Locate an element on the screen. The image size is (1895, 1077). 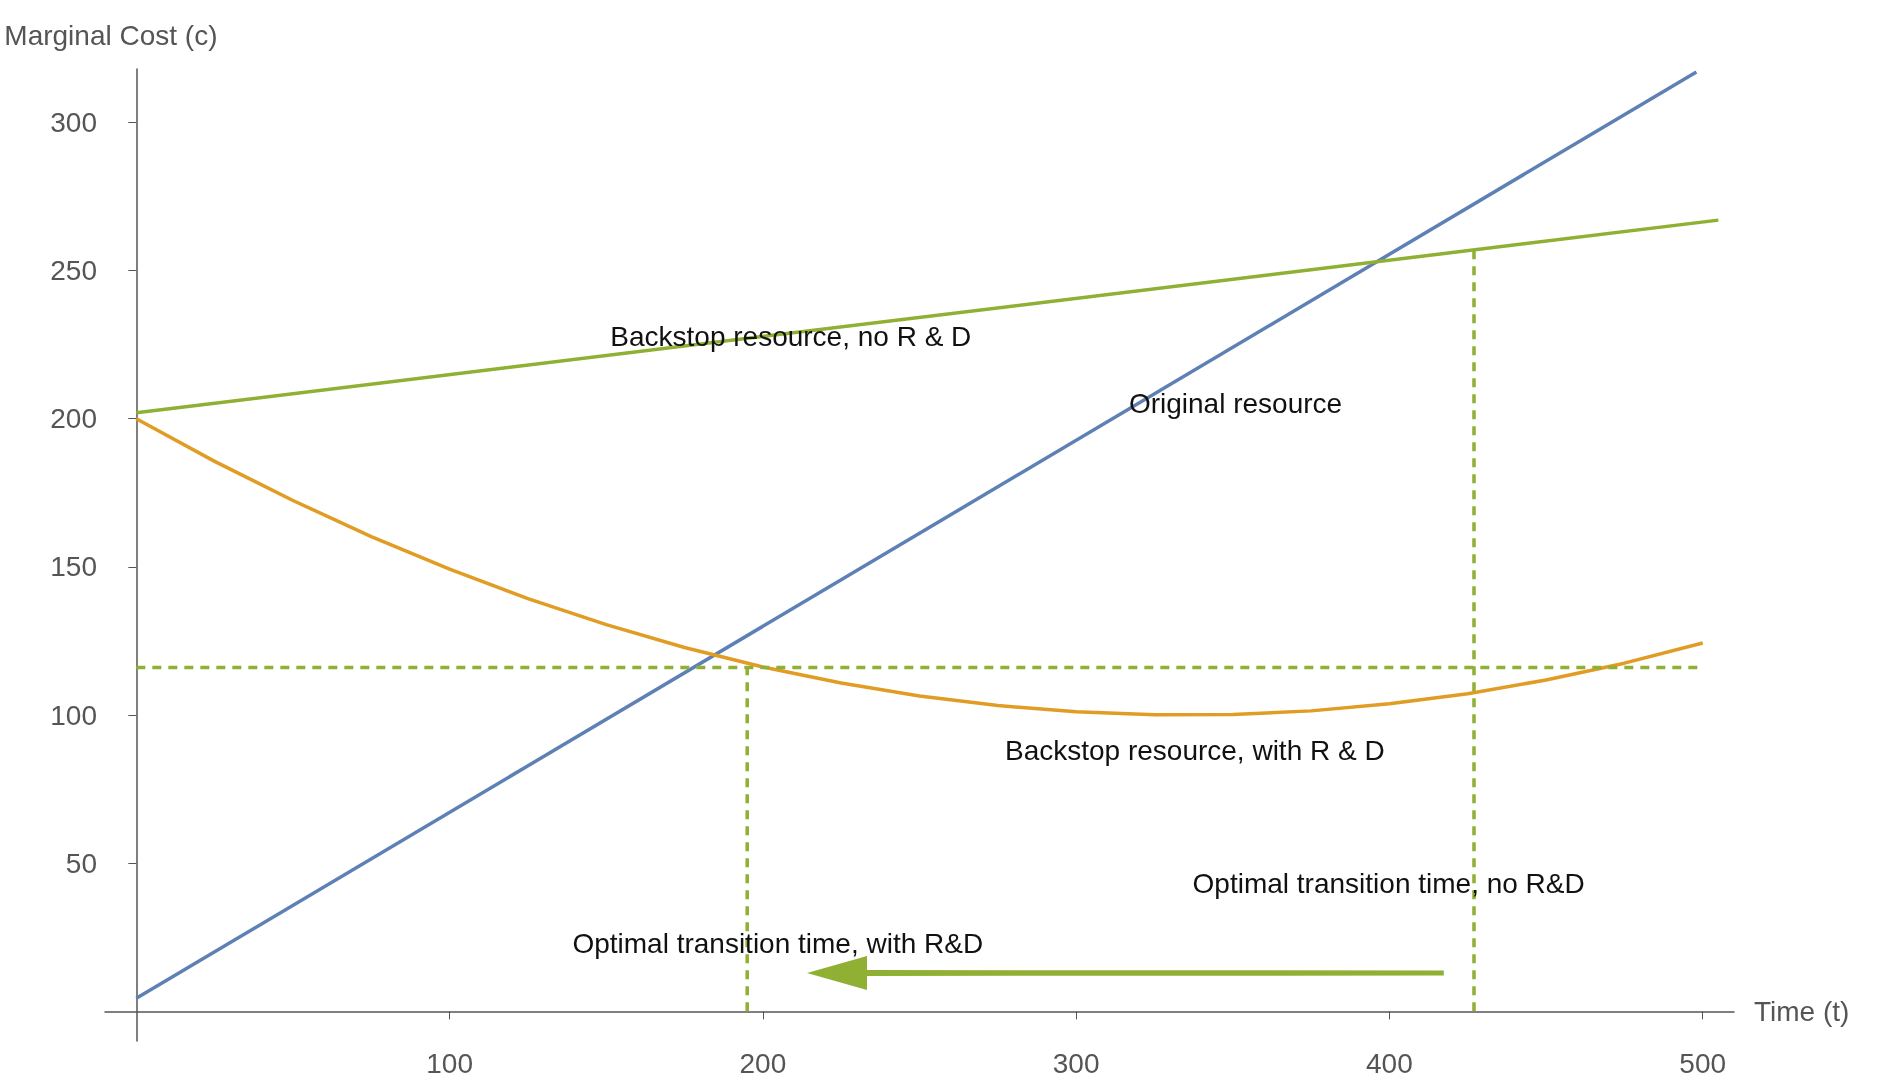
x-tick-label: 100 is located at coordinates (449, 1062).